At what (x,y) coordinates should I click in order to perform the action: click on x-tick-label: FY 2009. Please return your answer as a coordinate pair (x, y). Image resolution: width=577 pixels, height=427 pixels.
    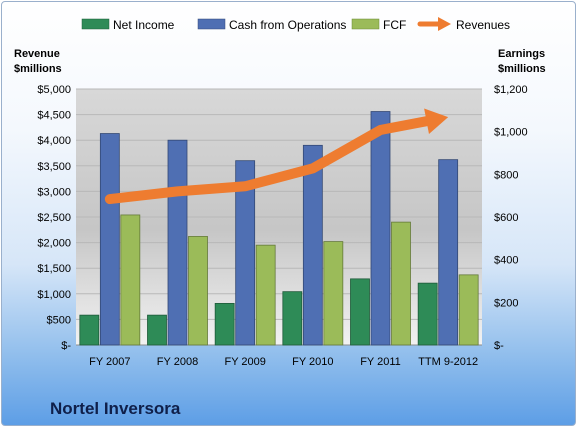
    Looking at the image, I should click on (244, 362).